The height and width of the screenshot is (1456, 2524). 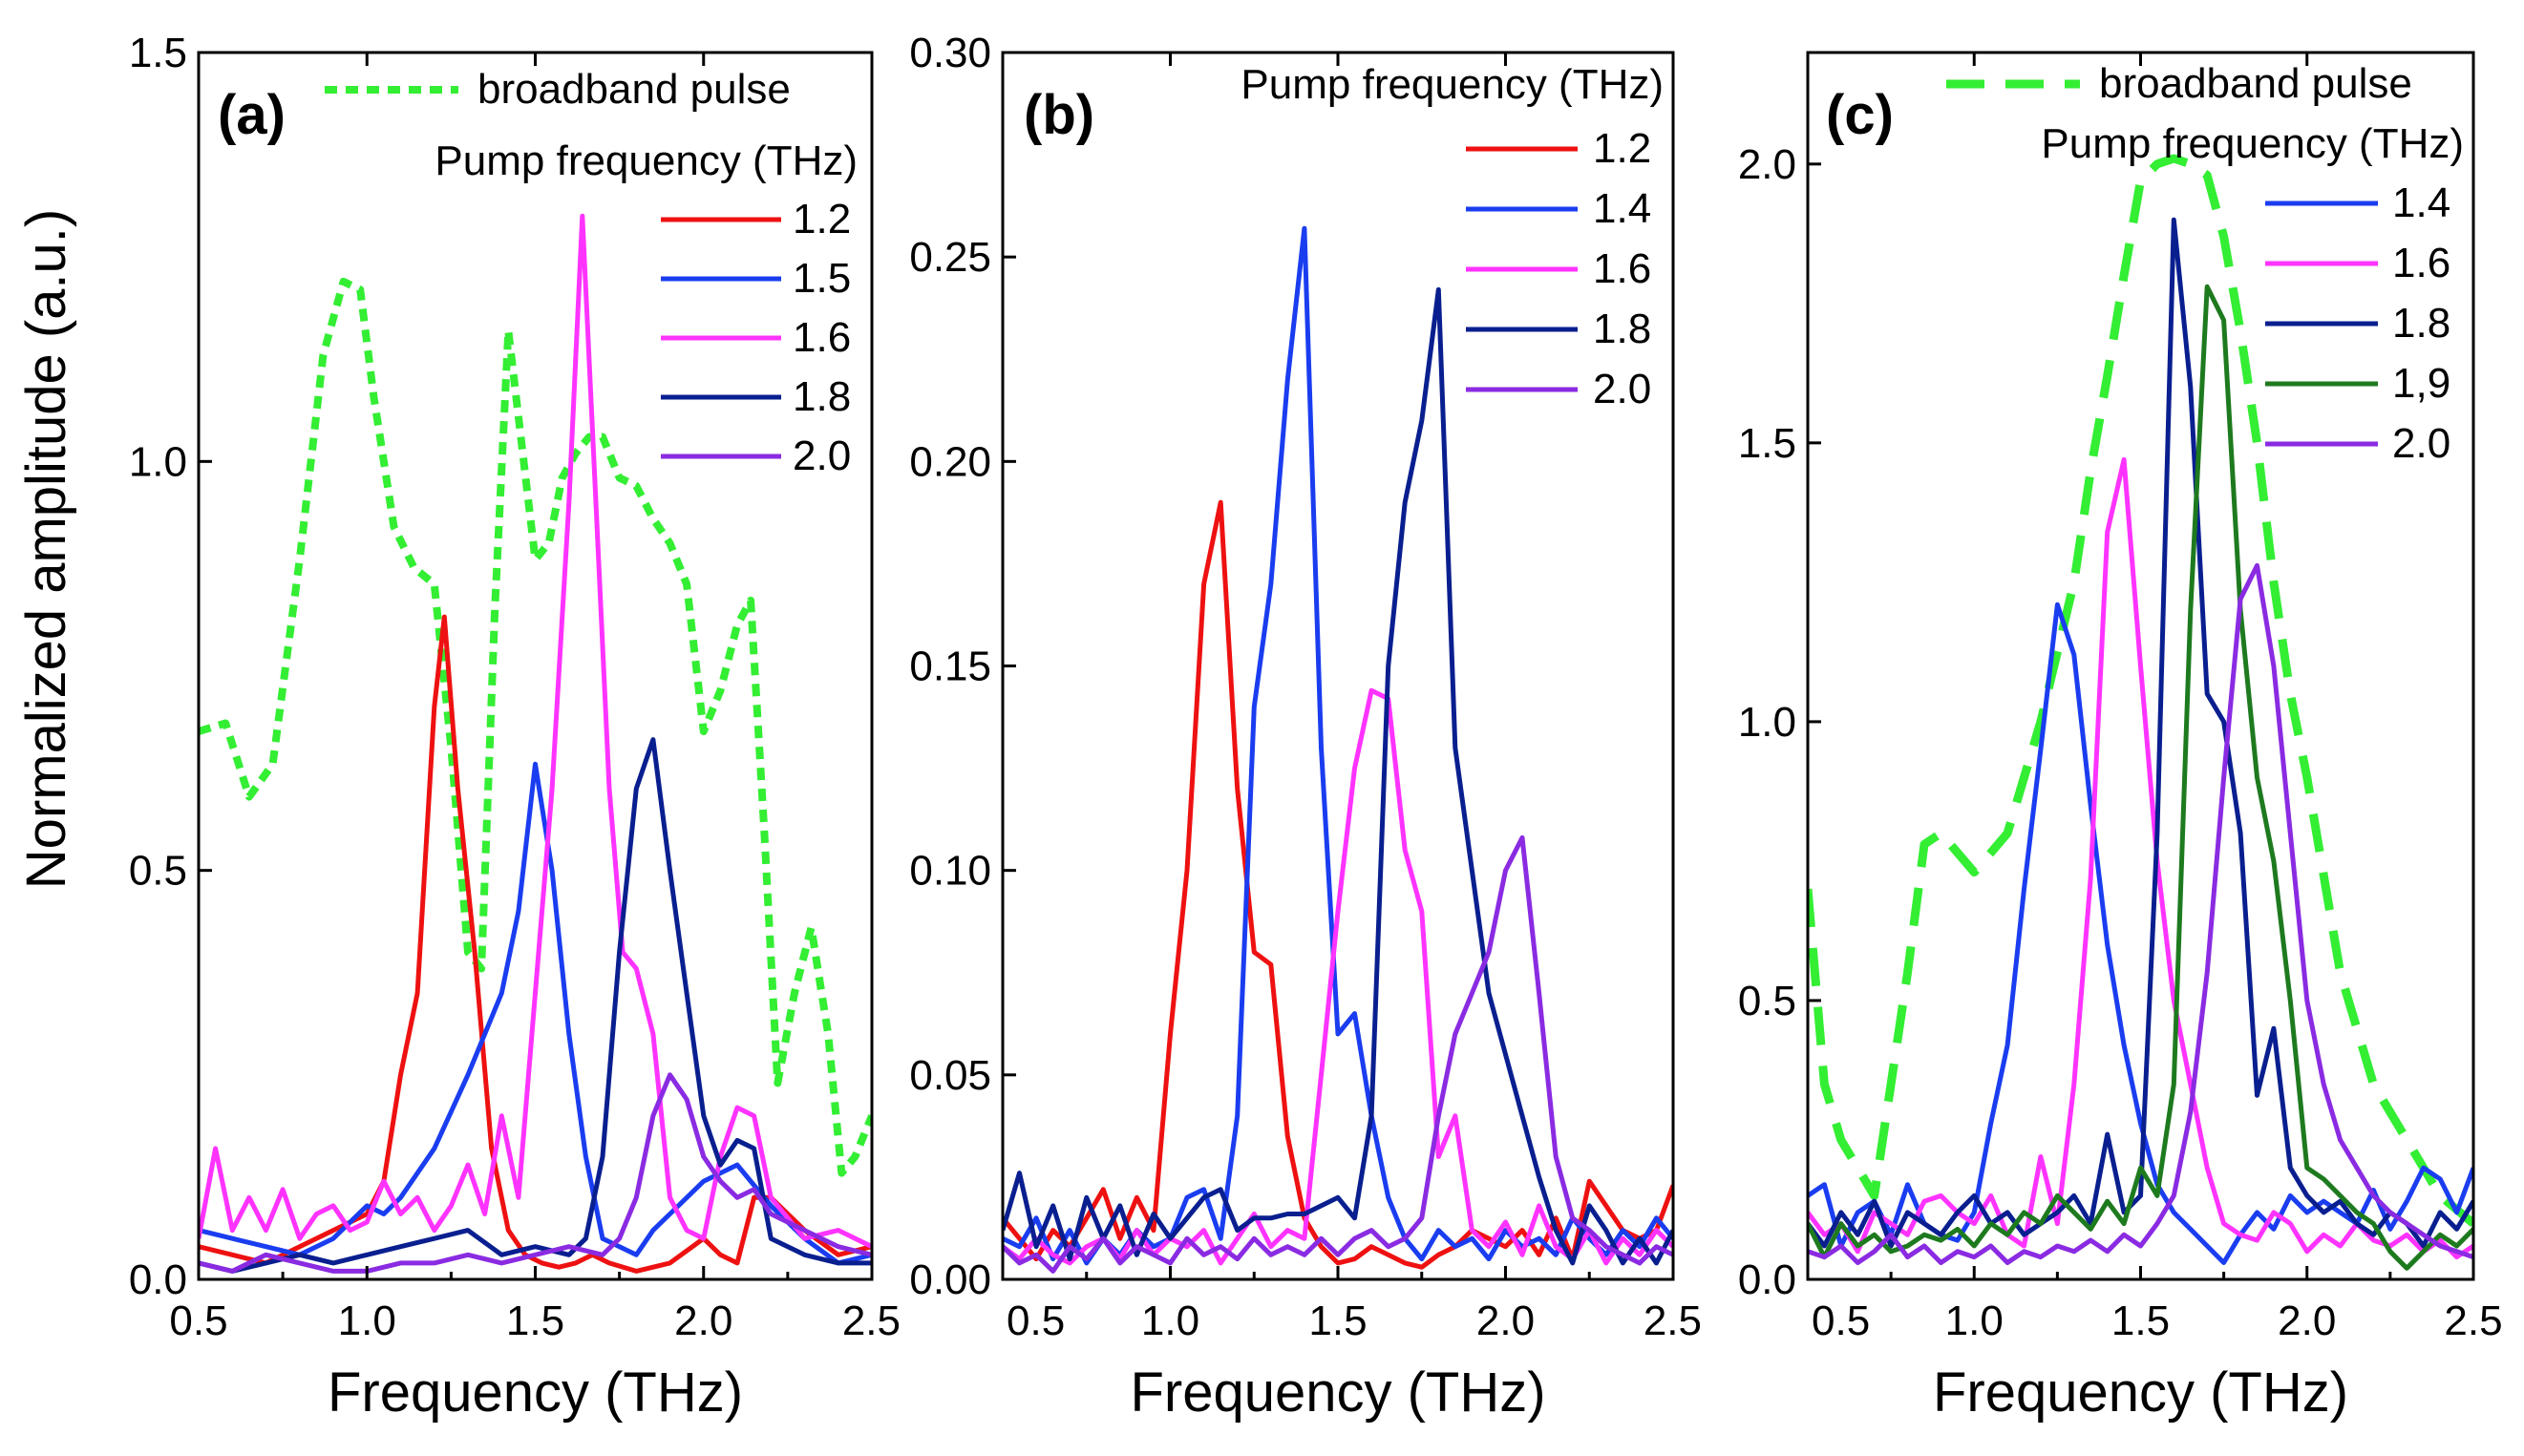 I want to click on legend-label: 1,9, so click(x=2421, y=383).